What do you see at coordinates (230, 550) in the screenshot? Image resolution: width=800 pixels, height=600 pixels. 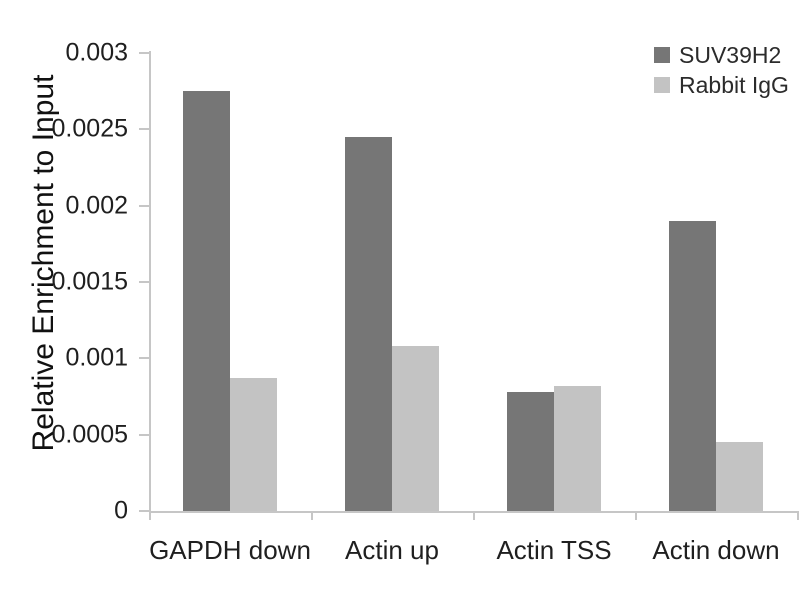 I see `x-category-label: GAPDH down` at bounding box center [230, 550].